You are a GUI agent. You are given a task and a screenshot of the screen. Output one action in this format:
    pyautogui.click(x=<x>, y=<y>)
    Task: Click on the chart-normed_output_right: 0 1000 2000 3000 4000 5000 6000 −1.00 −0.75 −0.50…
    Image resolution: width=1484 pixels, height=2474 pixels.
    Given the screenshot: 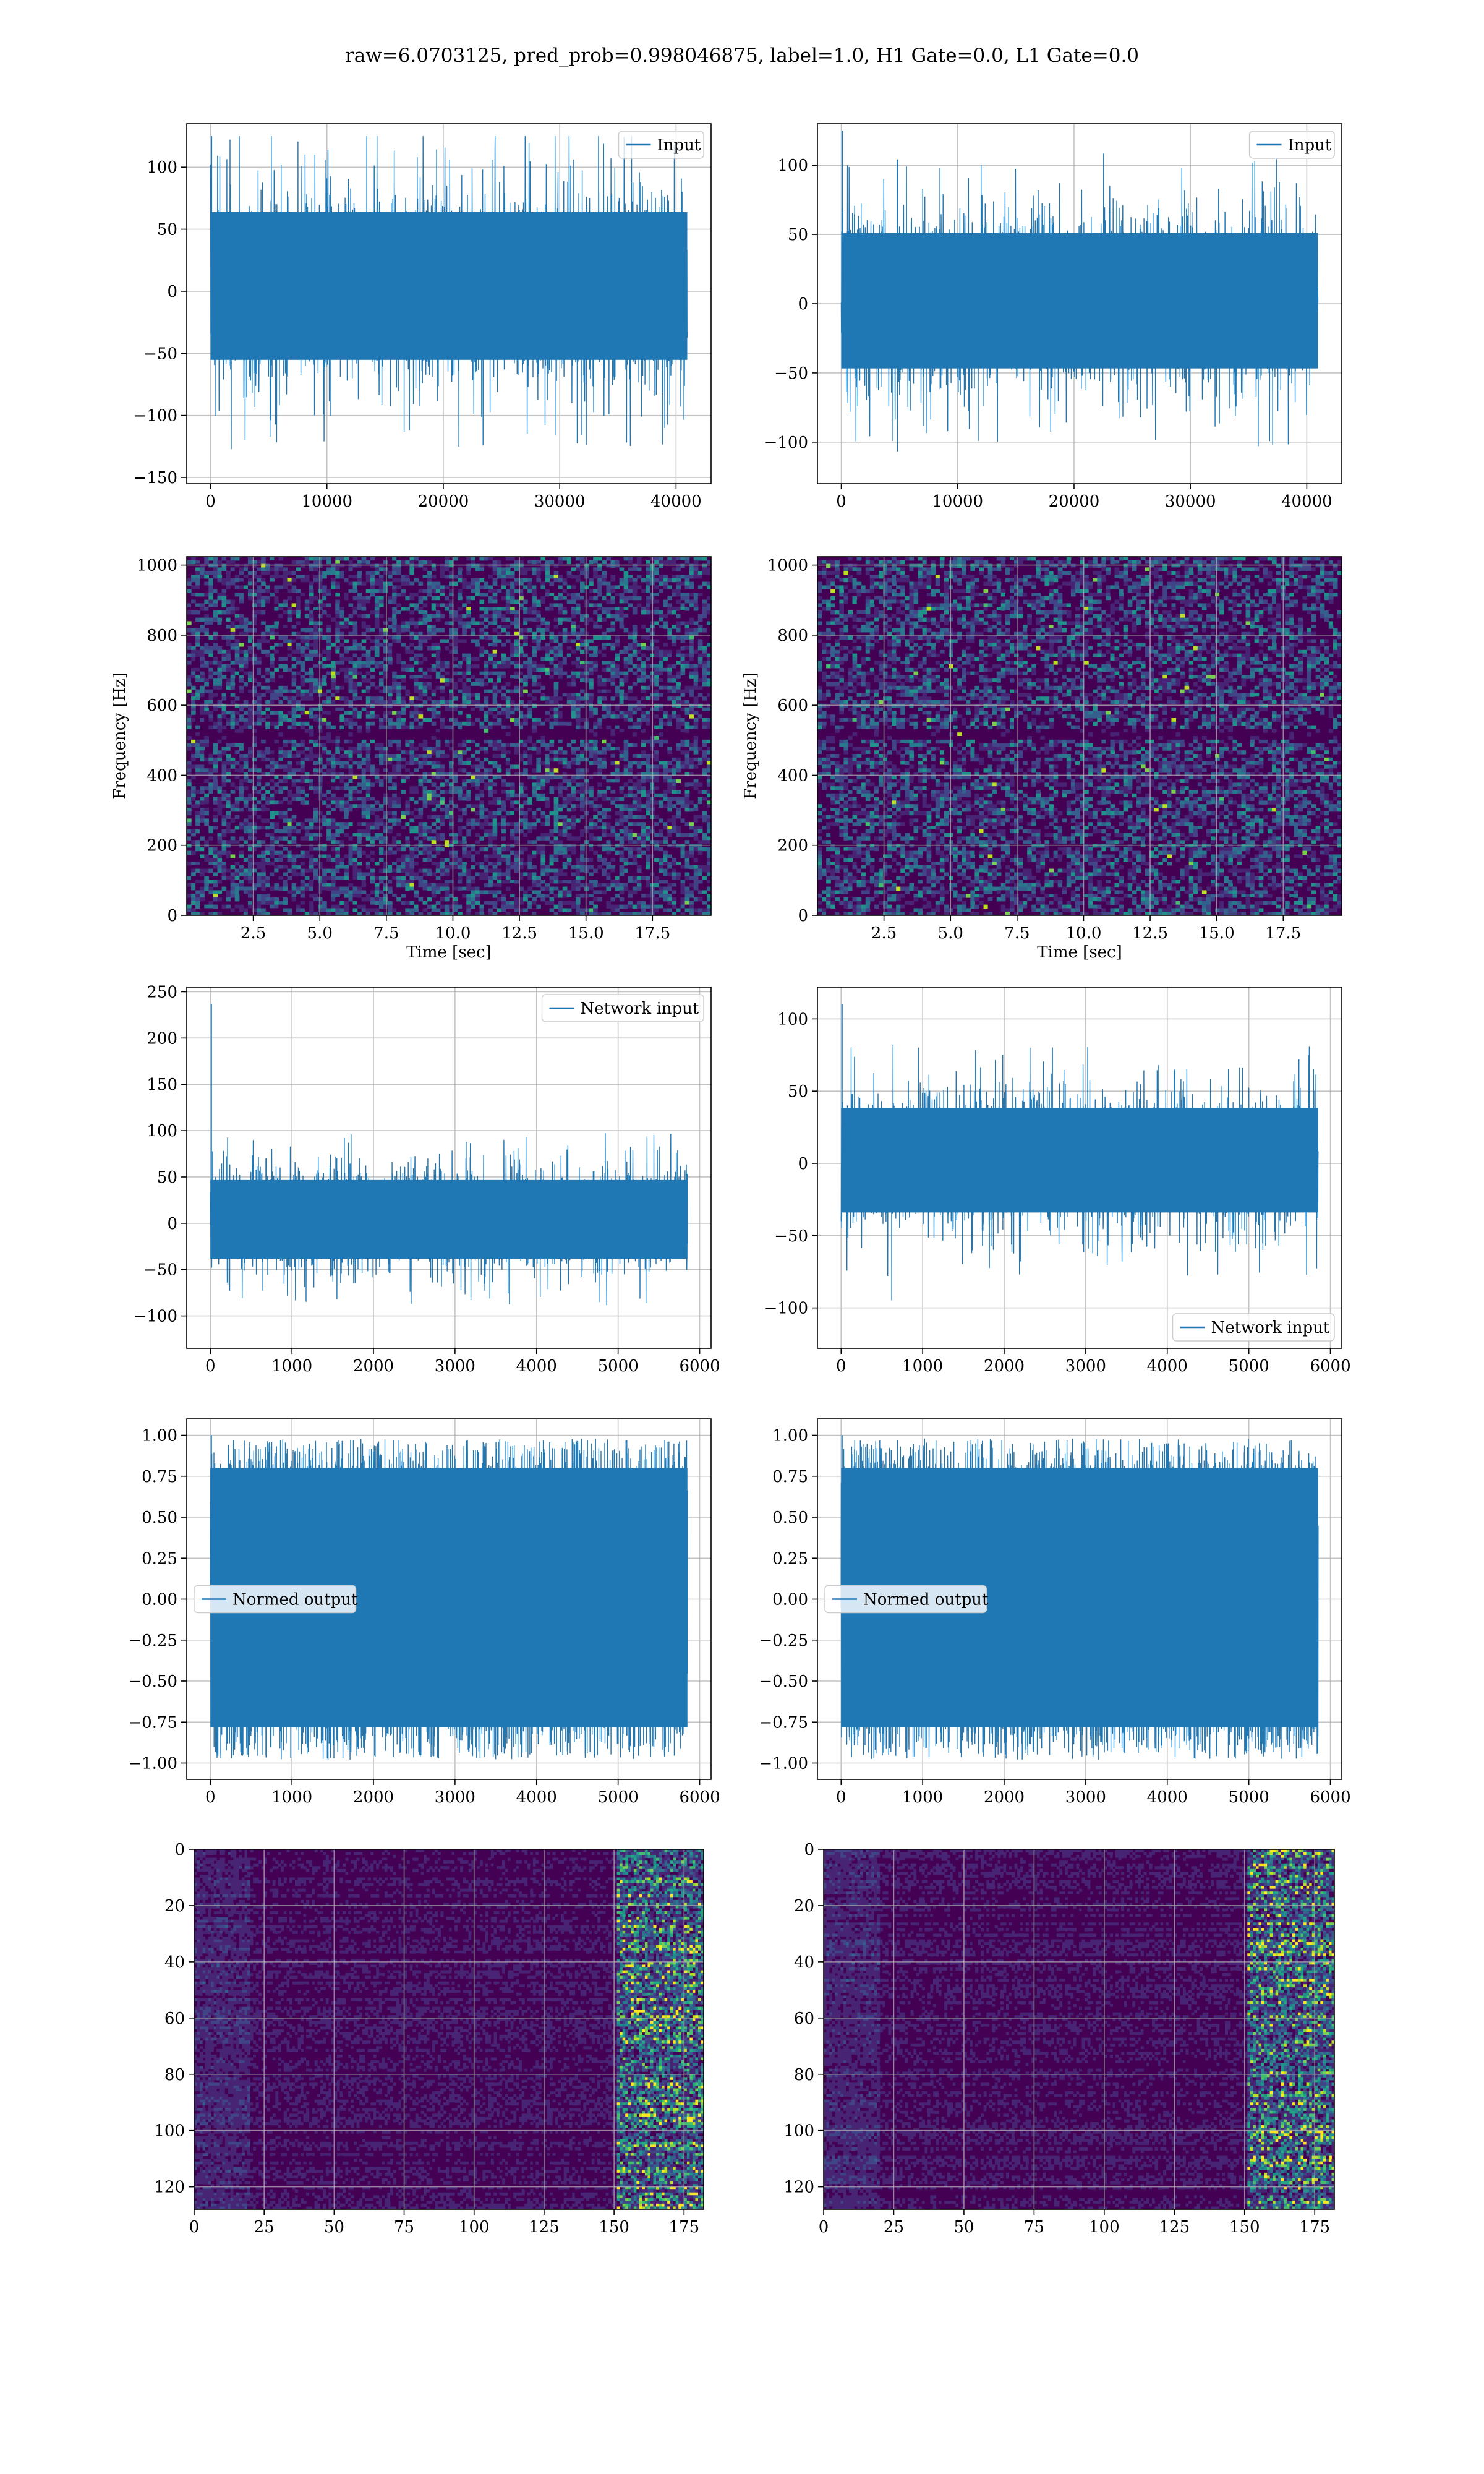 What is the action you would take?
    pyautogui.click(x=1055, y=1612)
    